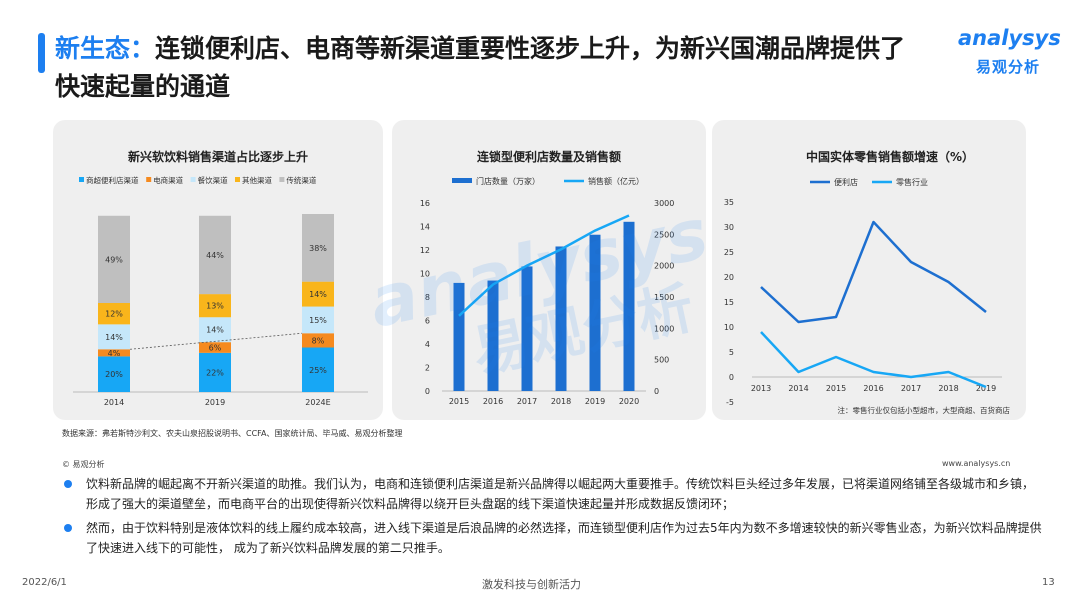  Describe the element at coordinates (215, 306) in the screenshot. I see `data-label: 13%` at that location.